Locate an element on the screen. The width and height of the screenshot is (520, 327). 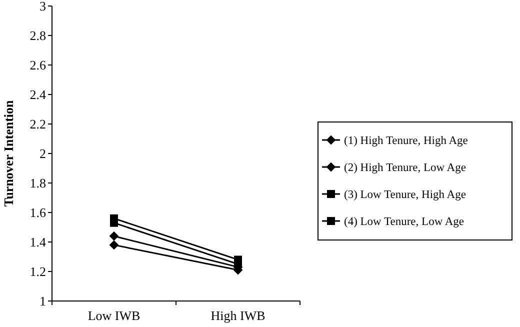
y-tick-label: 2.2 is located at coordinates (38, 124).